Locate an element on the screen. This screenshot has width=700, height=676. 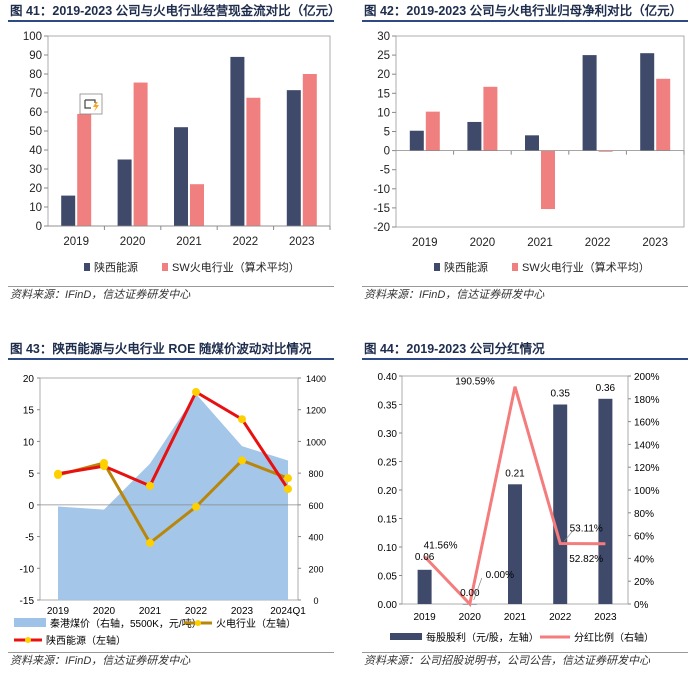
company-roe-line is located at coordinates (173, 439).